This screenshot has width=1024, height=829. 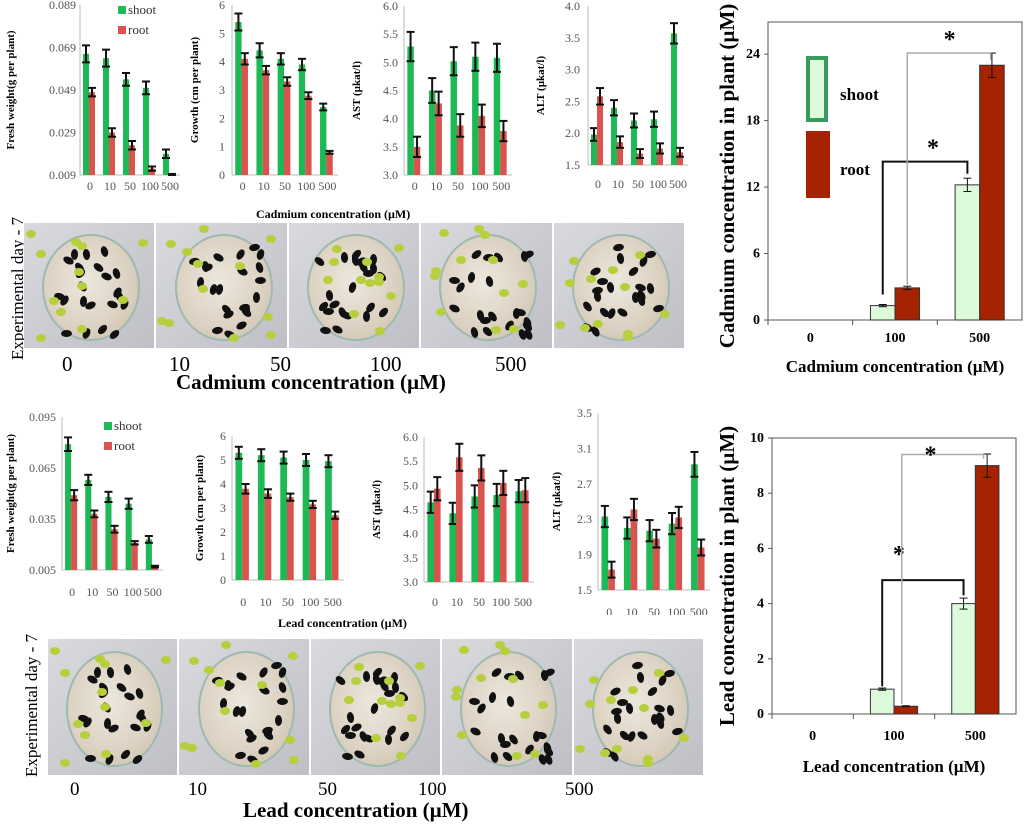 I want to click on y-tick-label: 8, so click(x=760, y=493).